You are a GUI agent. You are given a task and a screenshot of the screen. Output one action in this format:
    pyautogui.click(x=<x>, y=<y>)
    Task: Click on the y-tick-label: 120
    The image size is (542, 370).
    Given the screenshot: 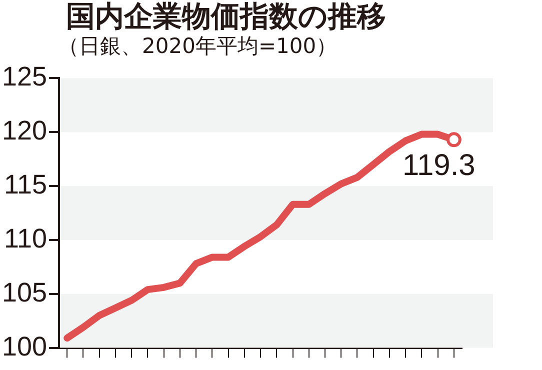 What is the action you would take?
    pyautogui.click(x=25, y=131)
    